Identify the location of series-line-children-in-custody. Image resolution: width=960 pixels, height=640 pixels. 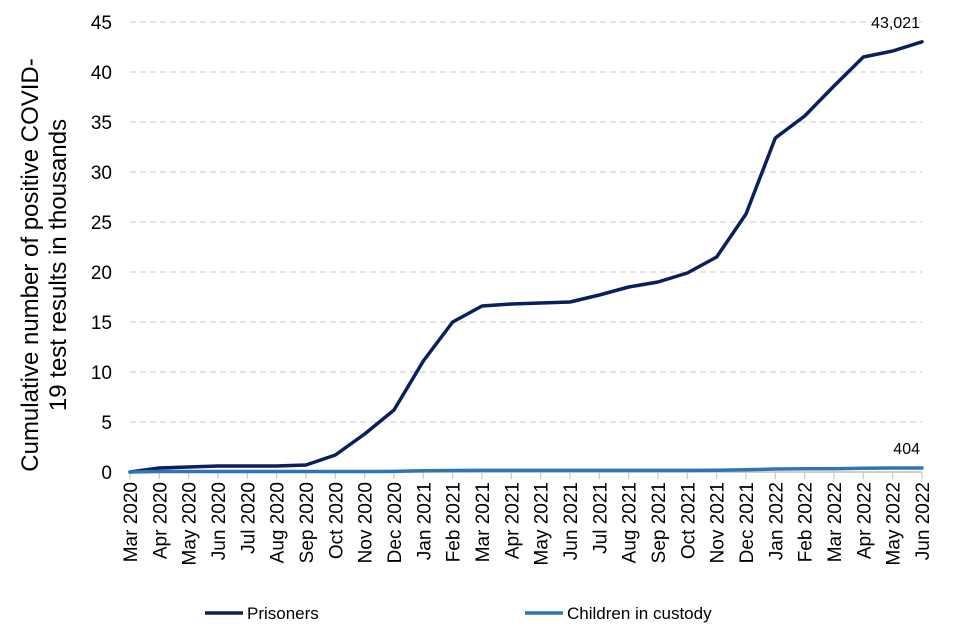
(526, 470).